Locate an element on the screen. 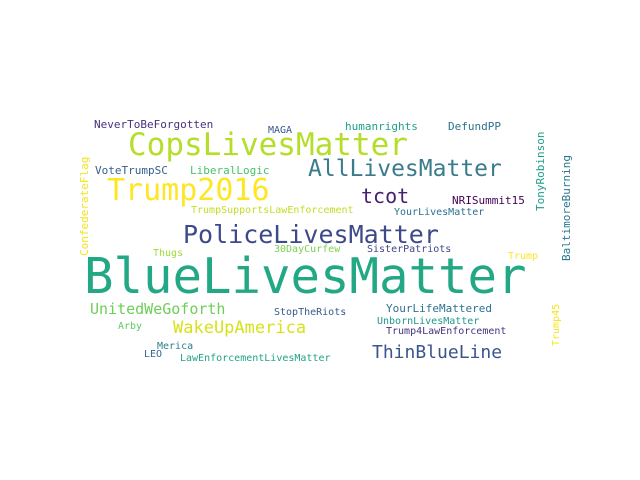 This screenshot has height=480, width=640. word-stoptheriots: StopTheRiots is located at coordinates (310, 312).